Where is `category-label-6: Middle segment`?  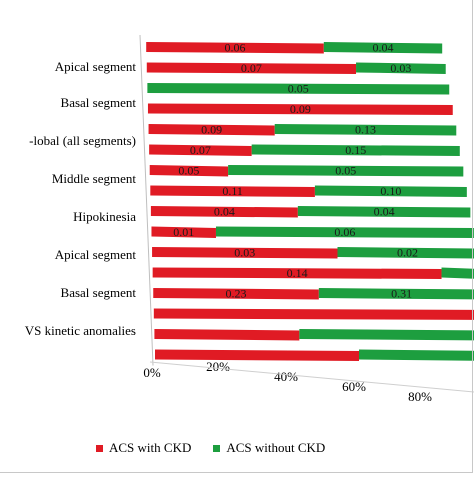 category-label-6: Middle segment is located at coordinates (94, 178).